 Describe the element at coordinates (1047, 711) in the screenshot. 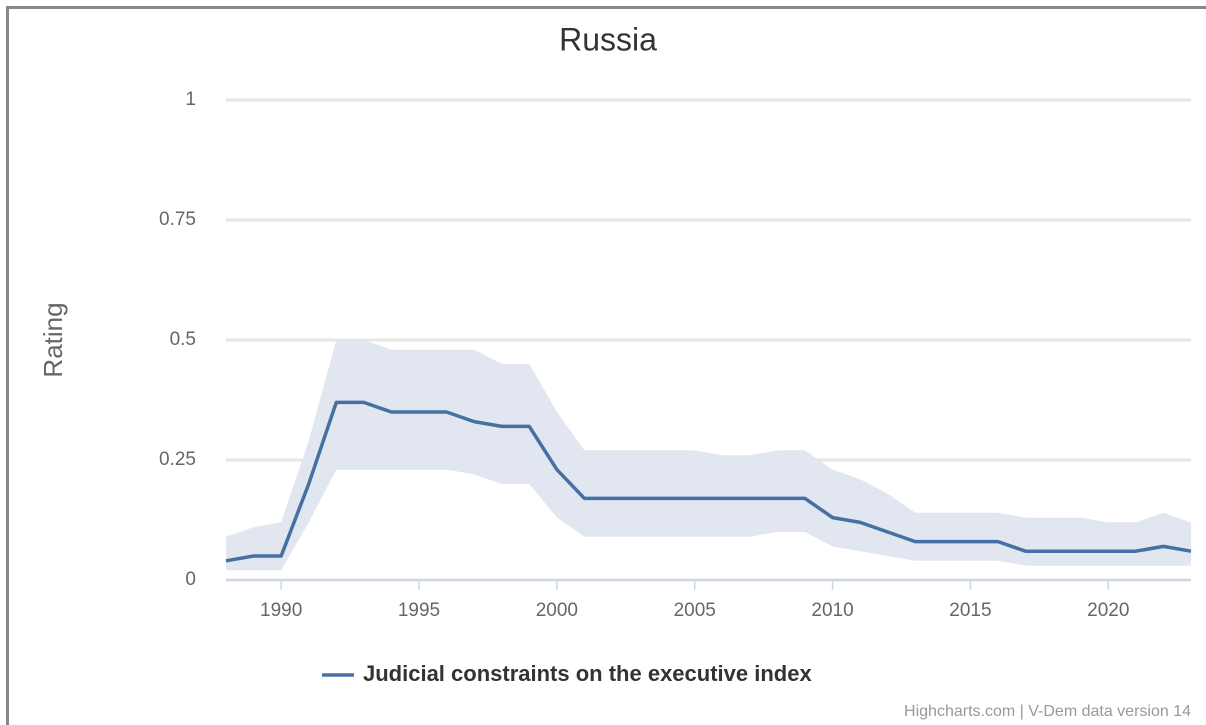

I see `credits: Highcharts.com | V-Dem data version 14` at that location.